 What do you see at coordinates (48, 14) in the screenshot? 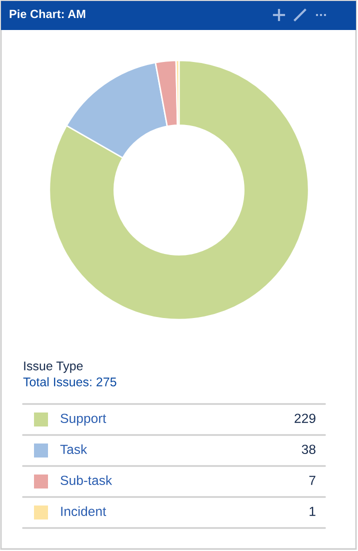
I see `chart-title: Pie Chart: AM` at bounding box center [48, 14].